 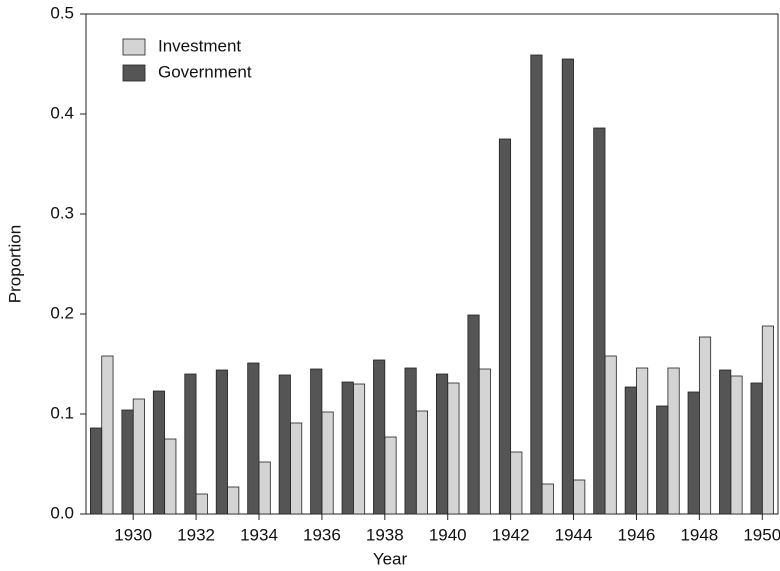 I want to click on x-tick-label: 1948, so click(x=699, y=534).